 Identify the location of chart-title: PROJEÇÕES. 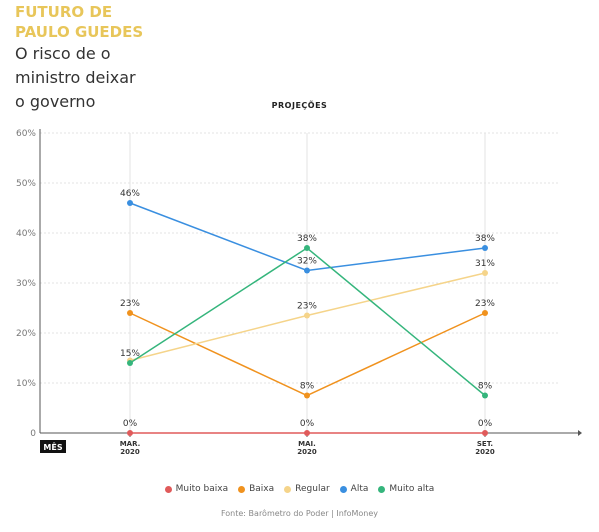
(299, 105).